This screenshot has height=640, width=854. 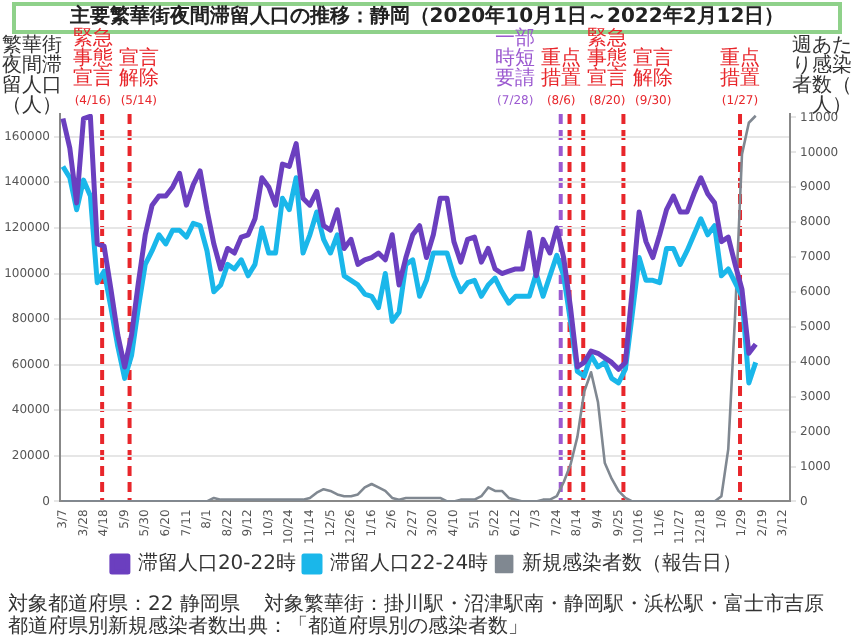 I want to click on legend-label: 滞留人口22-24時, so click(x=409, y=563).